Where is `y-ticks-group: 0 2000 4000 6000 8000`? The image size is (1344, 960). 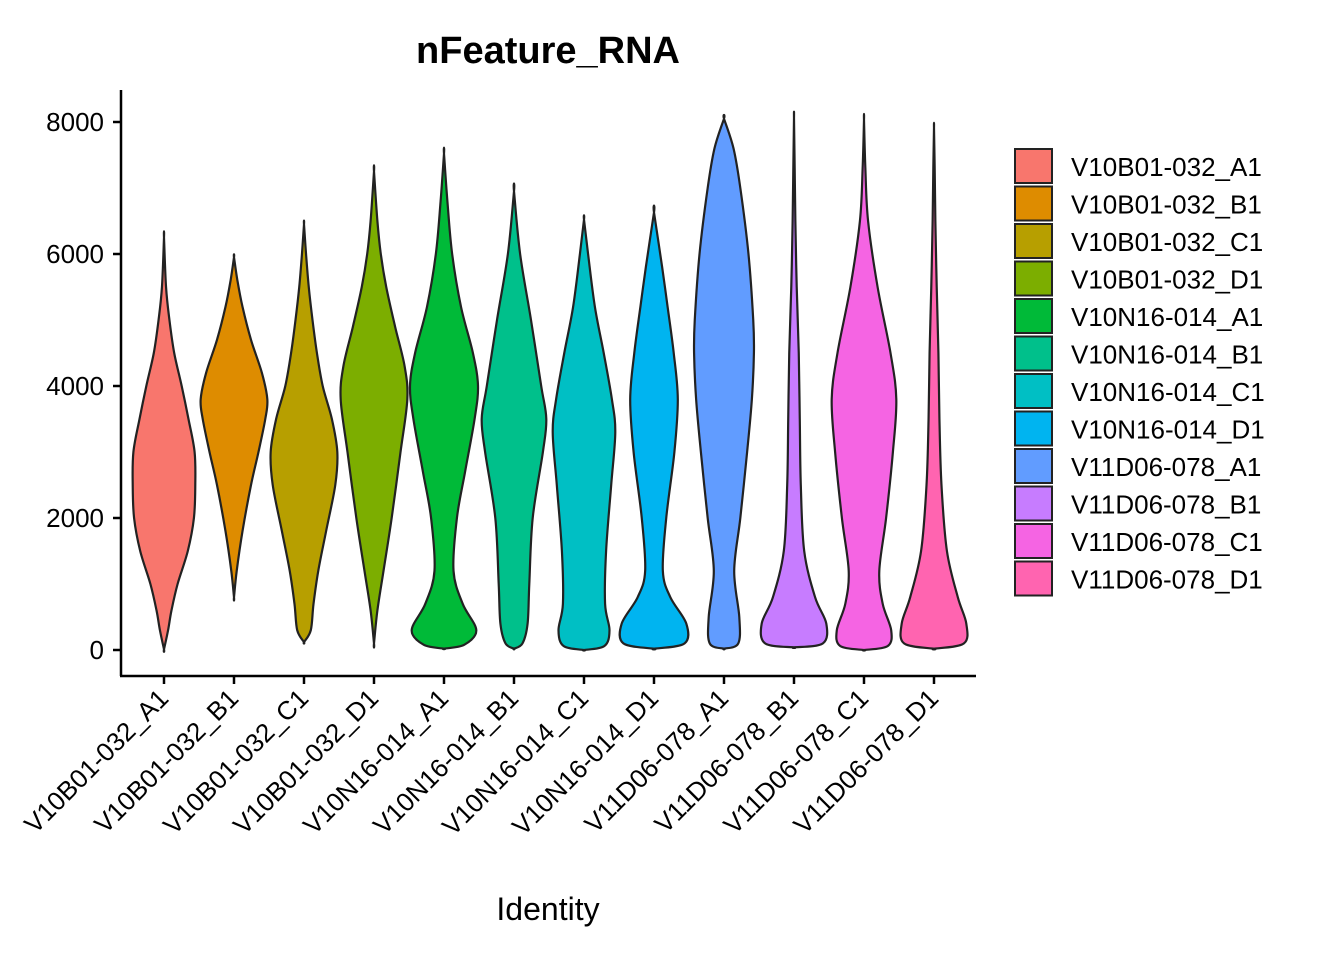 y-ticks-group: 0 2000 4000 6000 8000 is located at coordinates (83, 386).